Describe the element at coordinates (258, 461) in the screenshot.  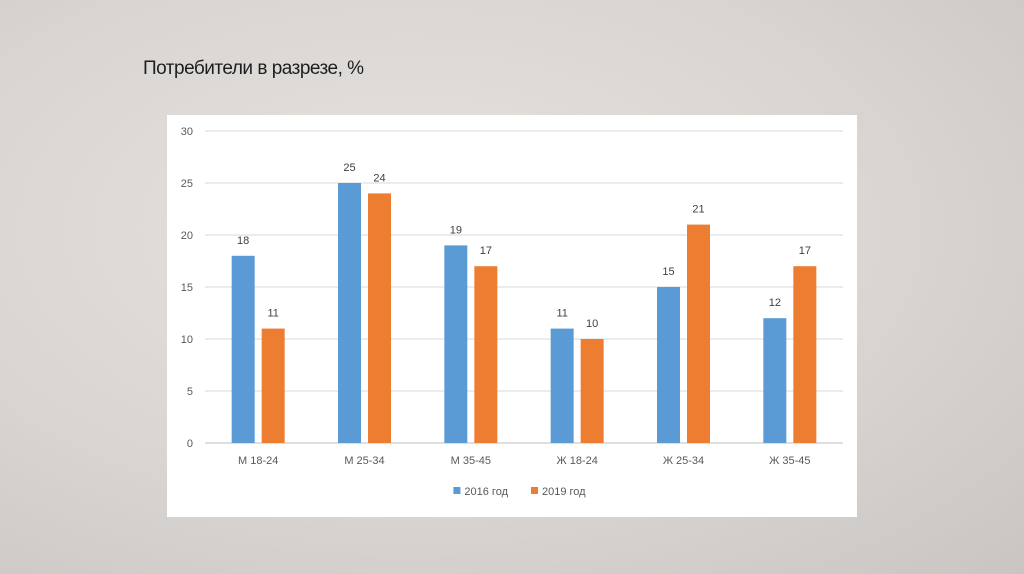
I see `x-tick-label: М 18-24` at that location.